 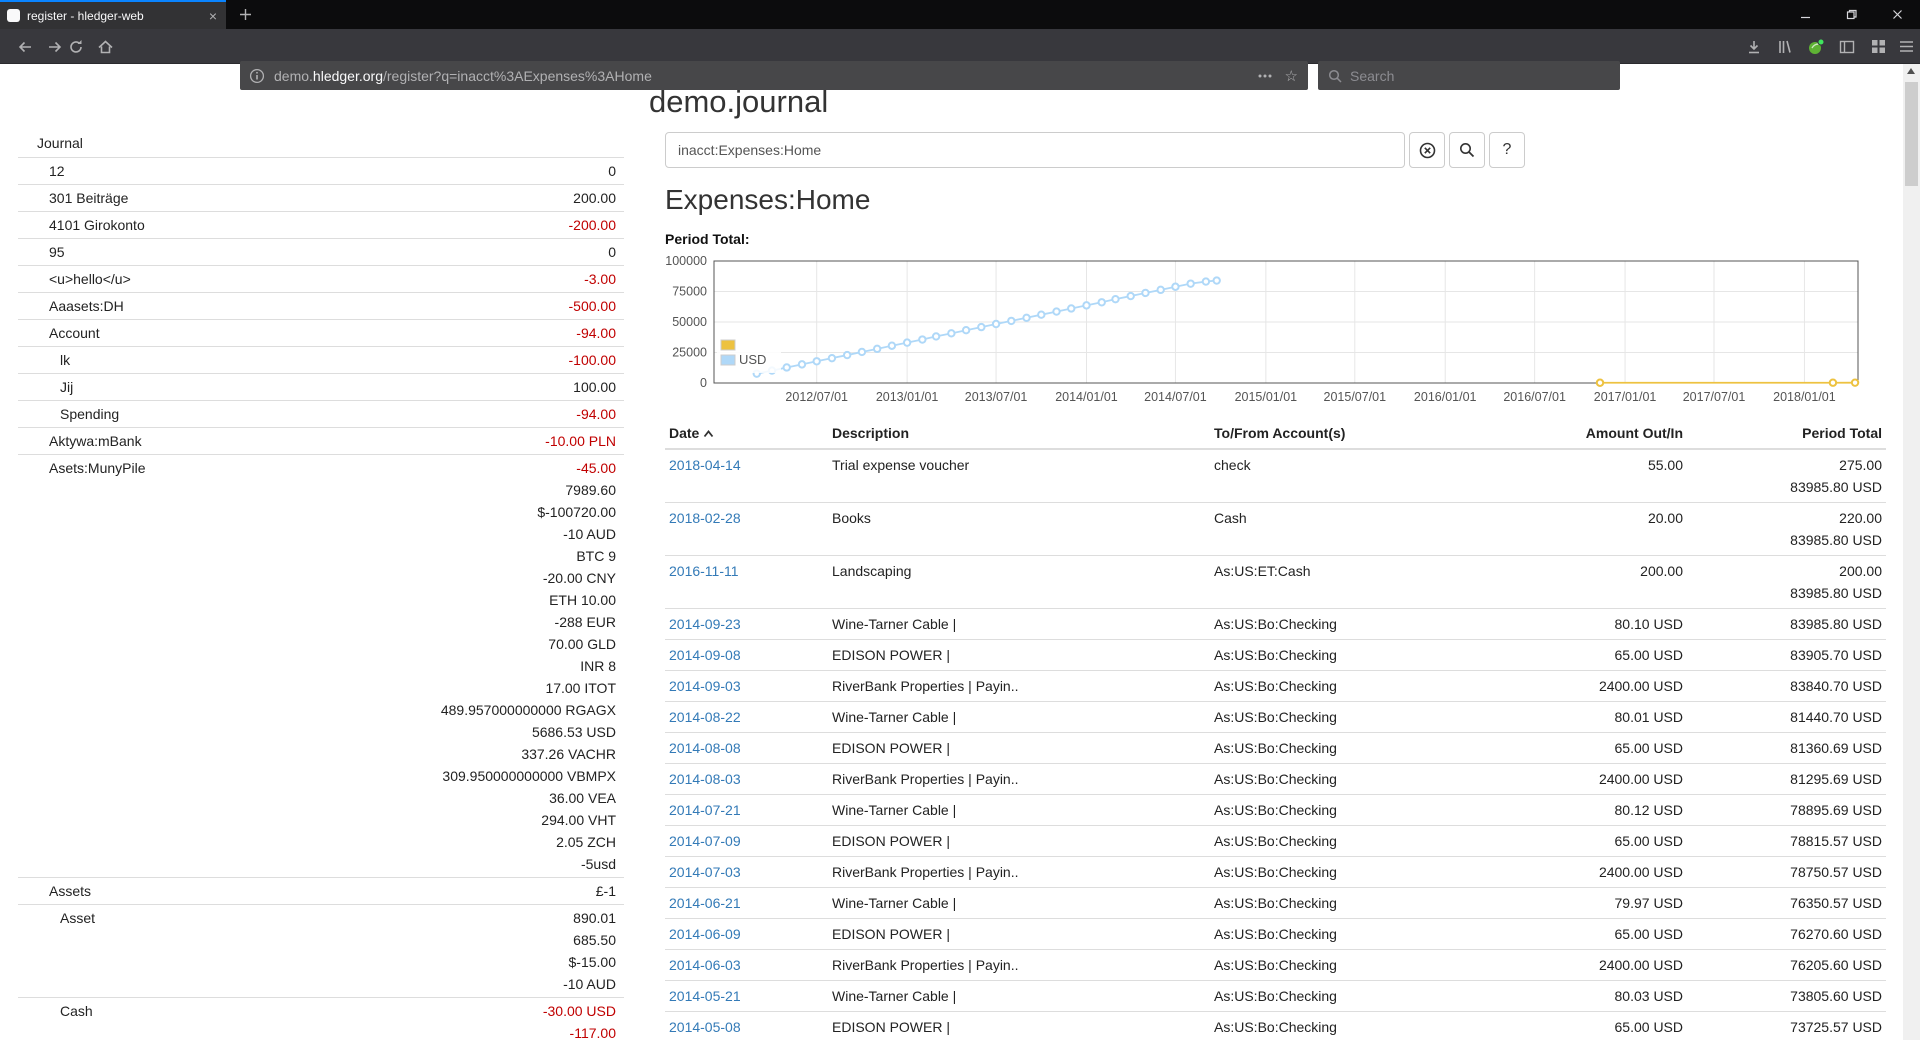 What do you see at coordinates (90, 279) in the screenshot?
I see `account-link: <u>hello</u>` at bounding box center [90, 279].